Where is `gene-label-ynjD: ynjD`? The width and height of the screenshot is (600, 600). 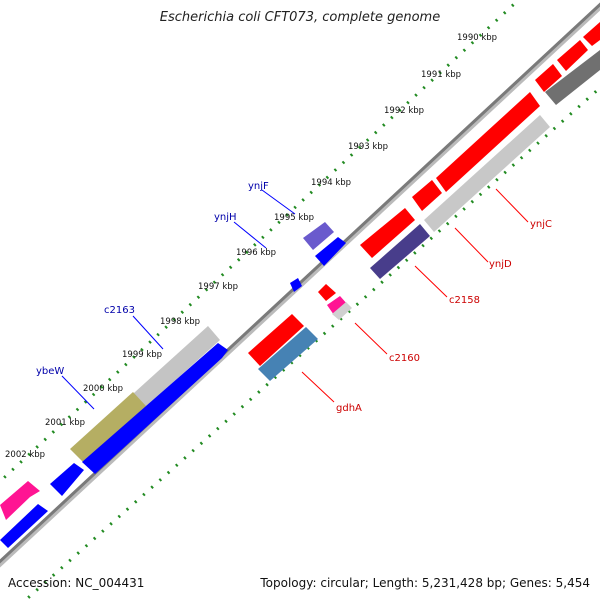 gene-label-ynjD: ynjD is located at coordinates (500, 264).